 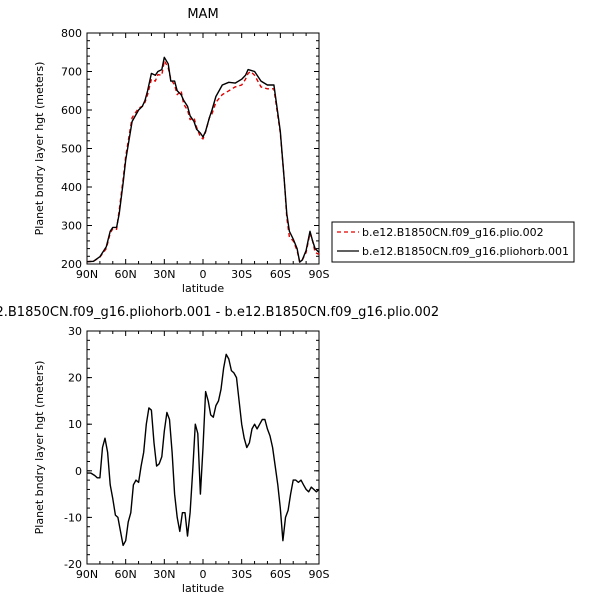 I want to click on top-x-tick-label: 90N, so click(x=87, y=274).